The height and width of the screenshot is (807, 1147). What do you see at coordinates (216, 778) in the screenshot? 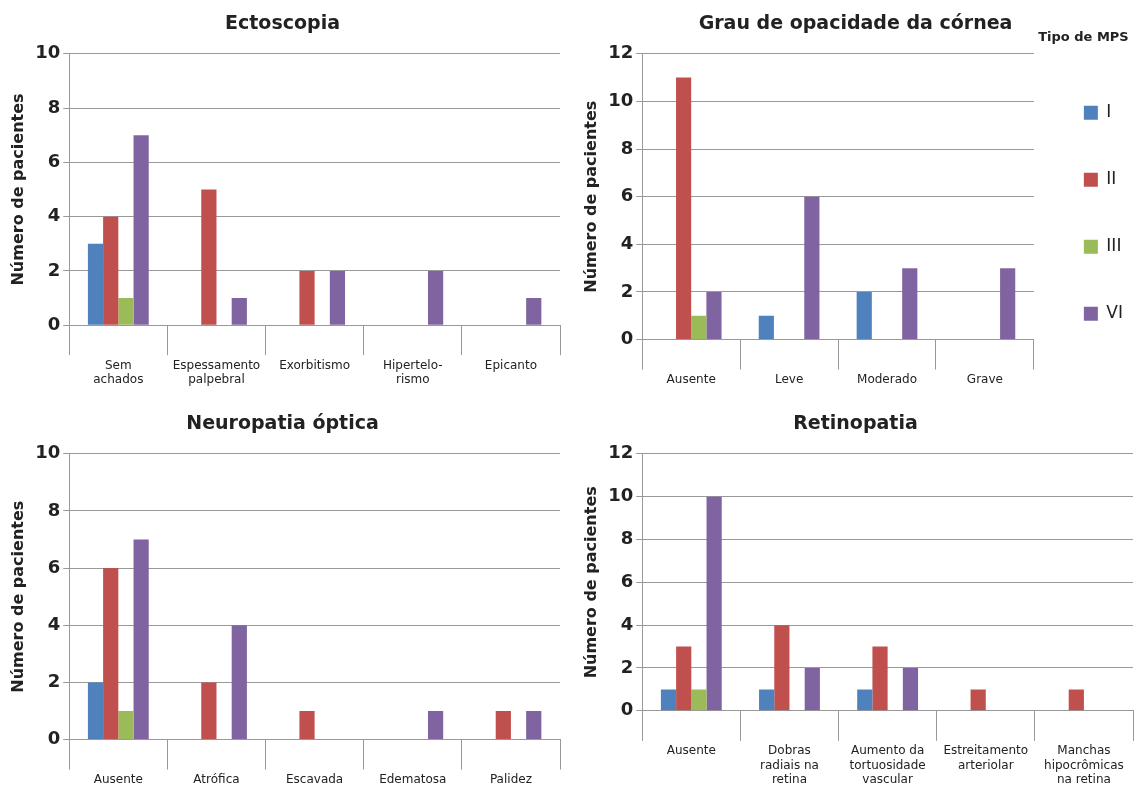
I see `x-tick-label: Atrófica` at bounding box center [216, 778].